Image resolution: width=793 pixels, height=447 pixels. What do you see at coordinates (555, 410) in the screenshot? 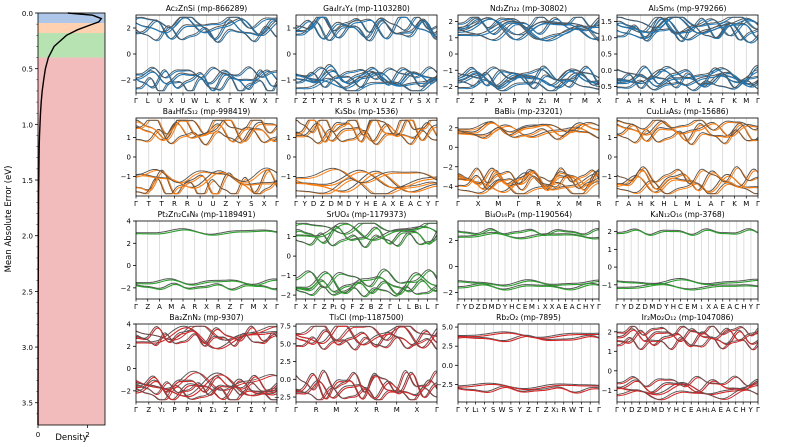
I see `kpoint-label: X₁` at bounding box center [555, 410].